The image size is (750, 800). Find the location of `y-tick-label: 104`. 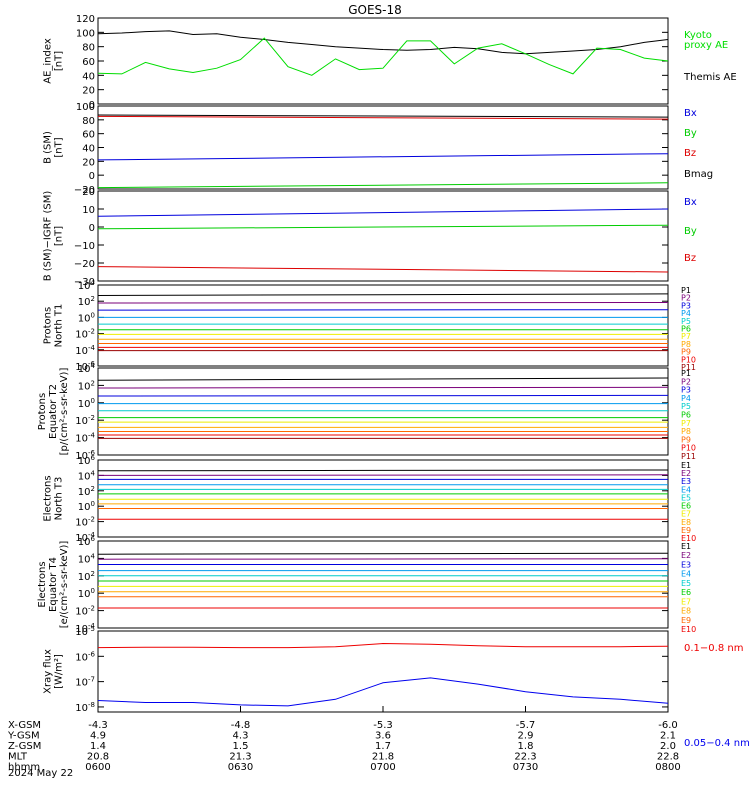

y-tick-label: 104 is located at coordinates (87, 475).